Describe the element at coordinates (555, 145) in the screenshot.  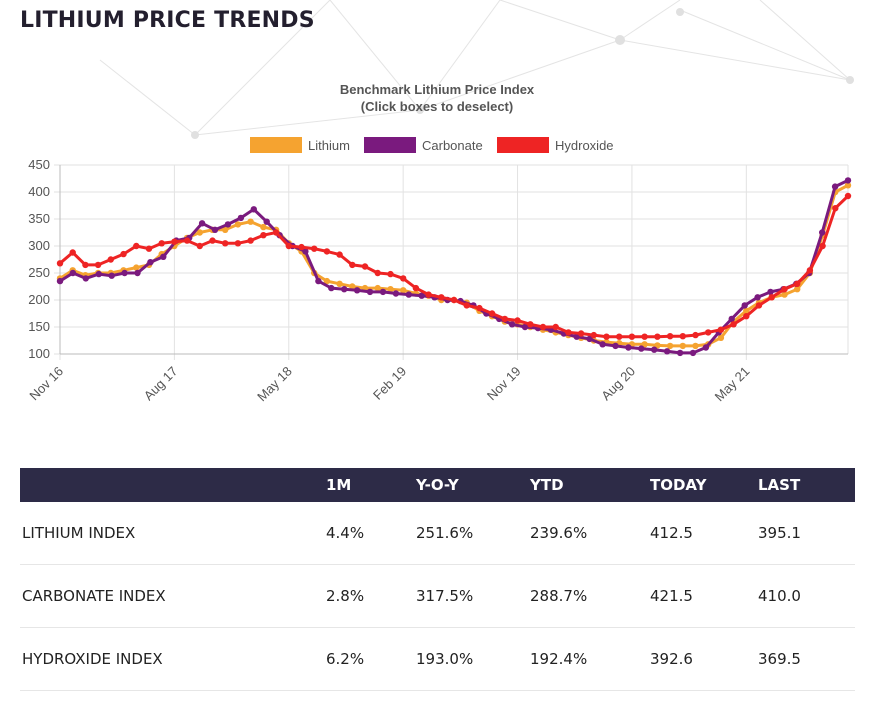
I see `legend-item-hydroxide: Hydroxide` at that location.